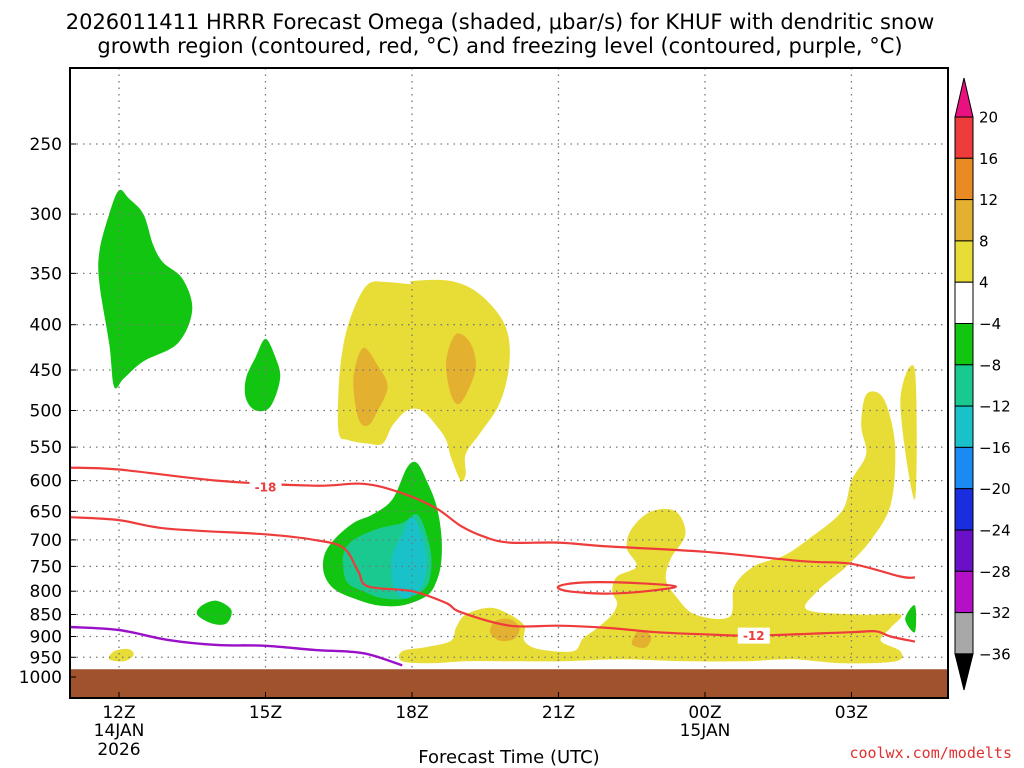  I want to click on y-tick-label: 250, so click(46, 145).